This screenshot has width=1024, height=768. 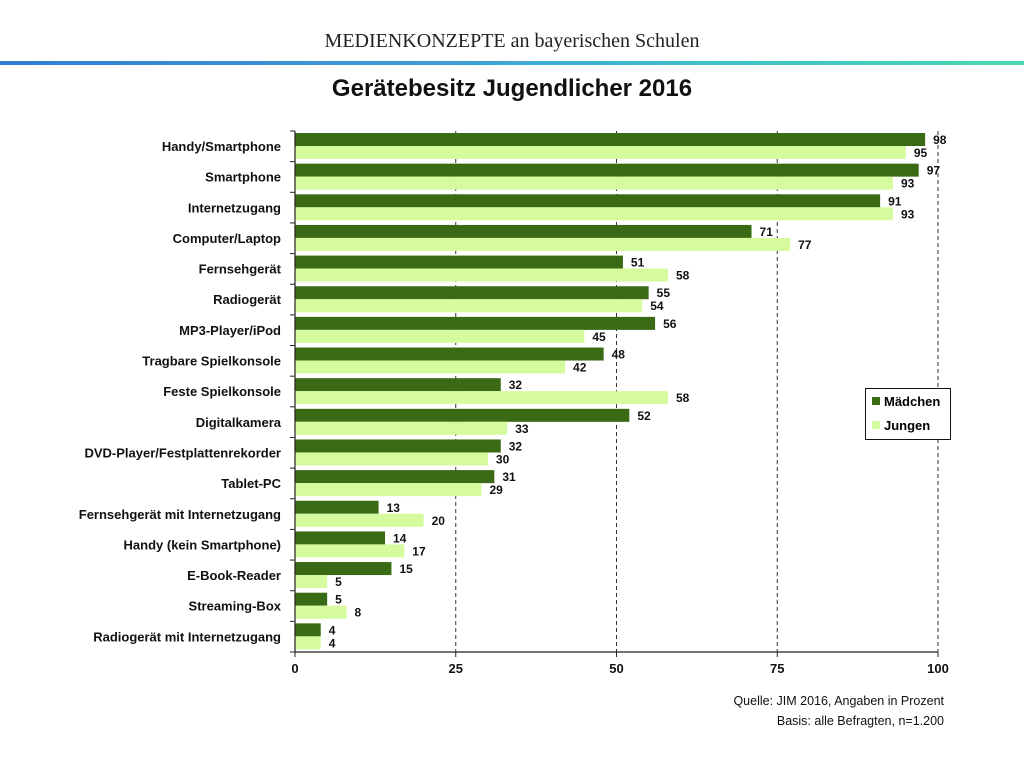 I want to click on data-label: 91, so click(x=895, y=201).